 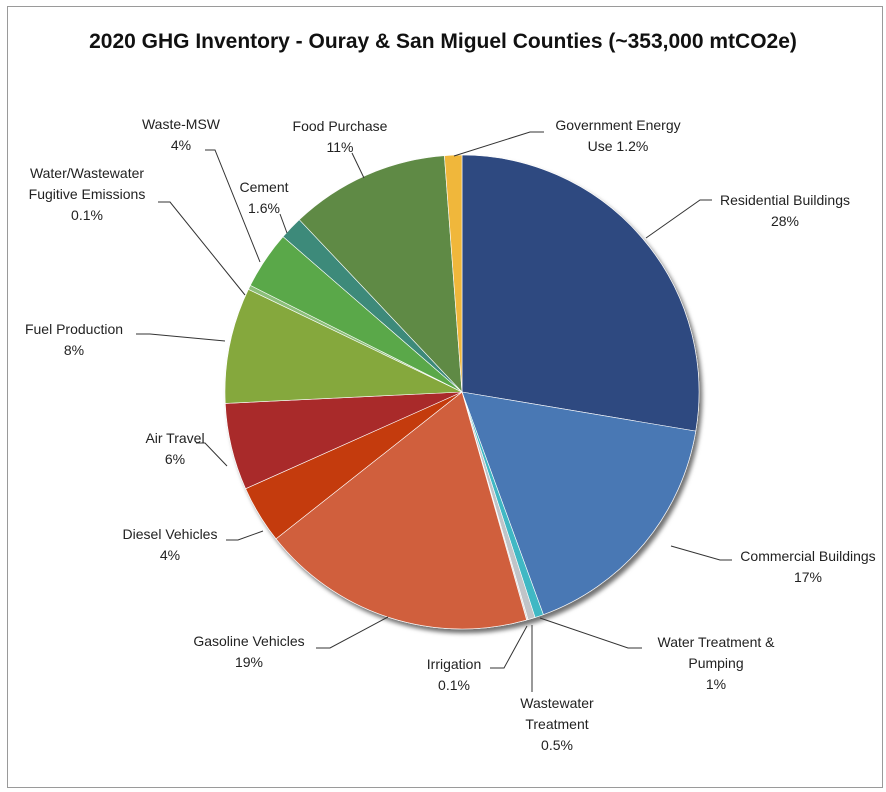 What do you see at coordinates (579, 503) in the screenshot?
I see `pie-slice-commercial-buildings` at bounding box center [579, 503].